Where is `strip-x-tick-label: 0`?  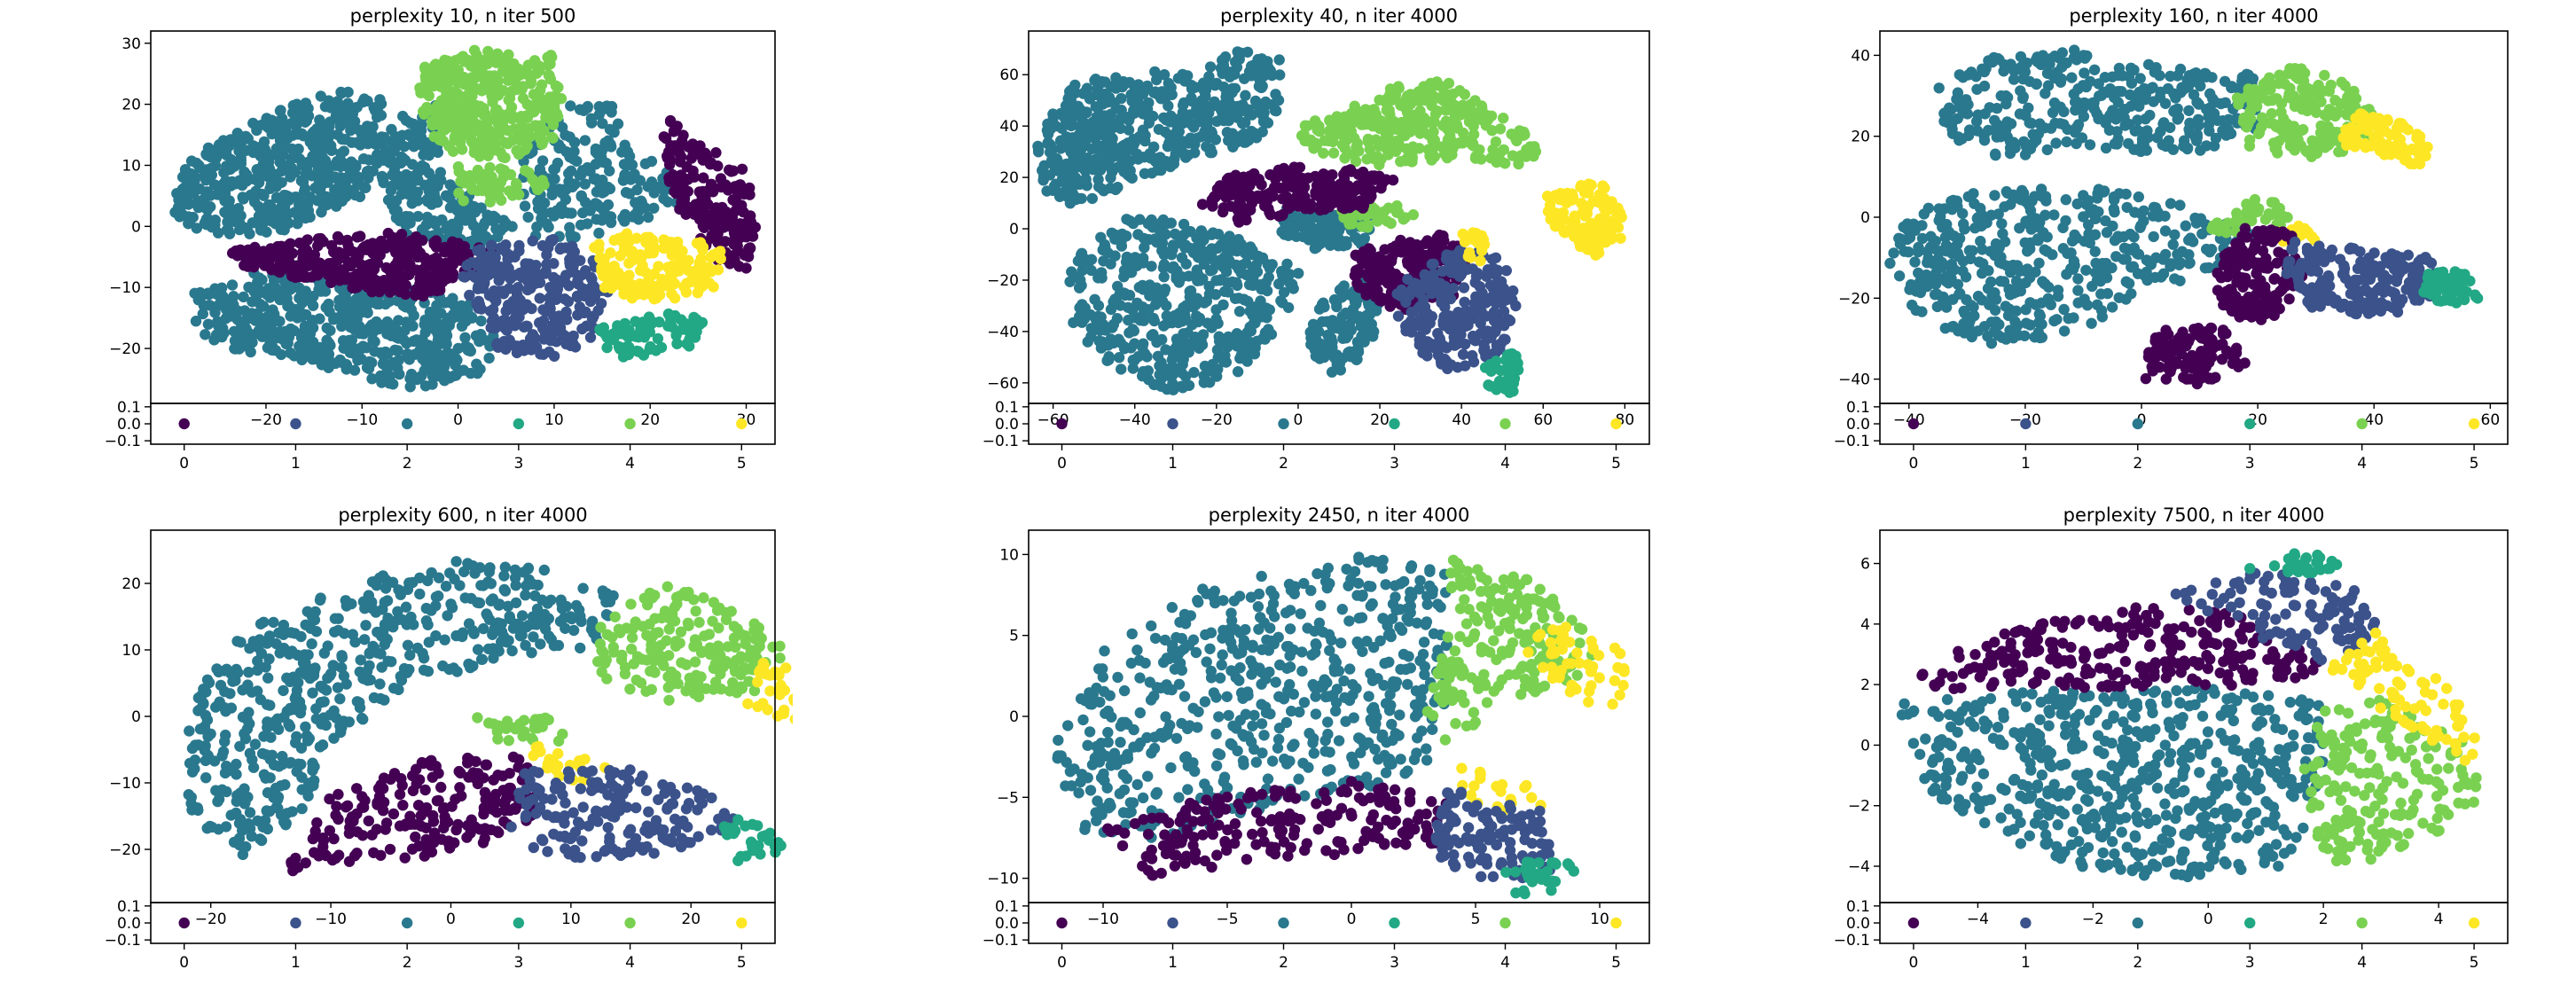
strip-x-tick-label: 0 is located at coordinates (184, 464).